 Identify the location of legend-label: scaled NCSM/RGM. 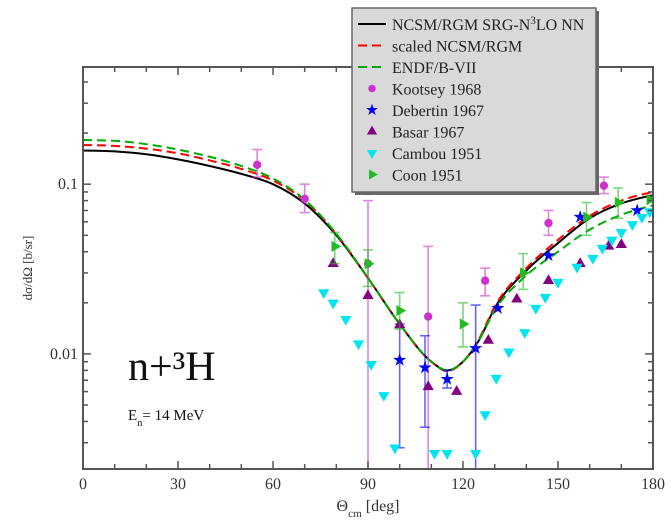
(457, 47).